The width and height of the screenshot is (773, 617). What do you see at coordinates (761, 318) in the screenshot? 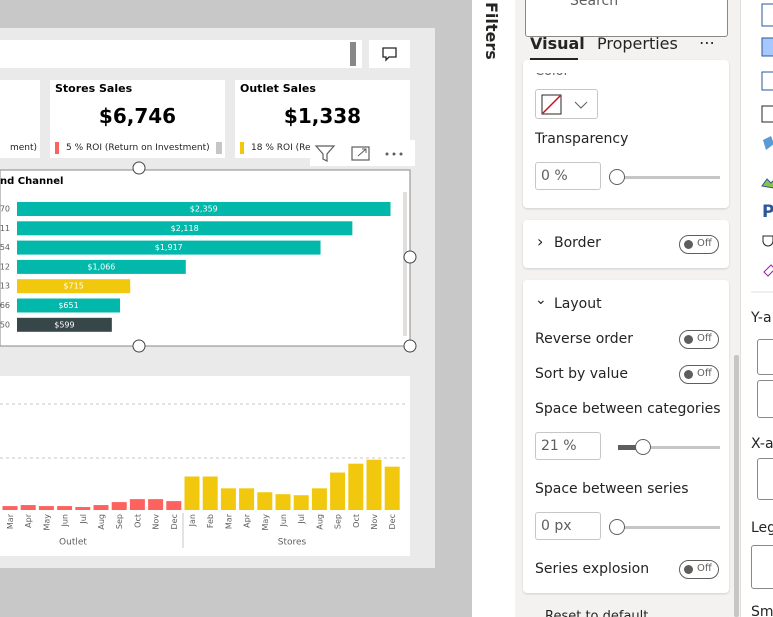
I see `well-label: Y-a` at bounding box center [761, 318].